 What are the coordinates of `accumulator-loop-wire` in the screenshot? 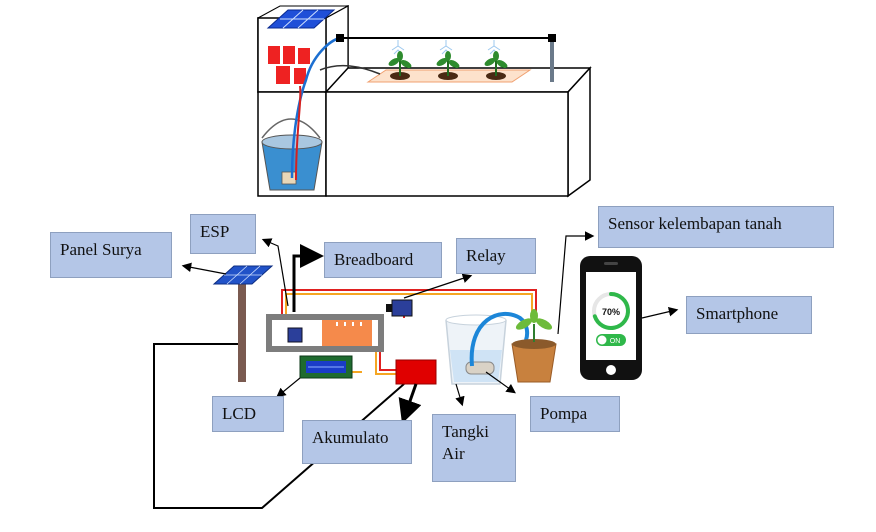 It's located at (279, 426).